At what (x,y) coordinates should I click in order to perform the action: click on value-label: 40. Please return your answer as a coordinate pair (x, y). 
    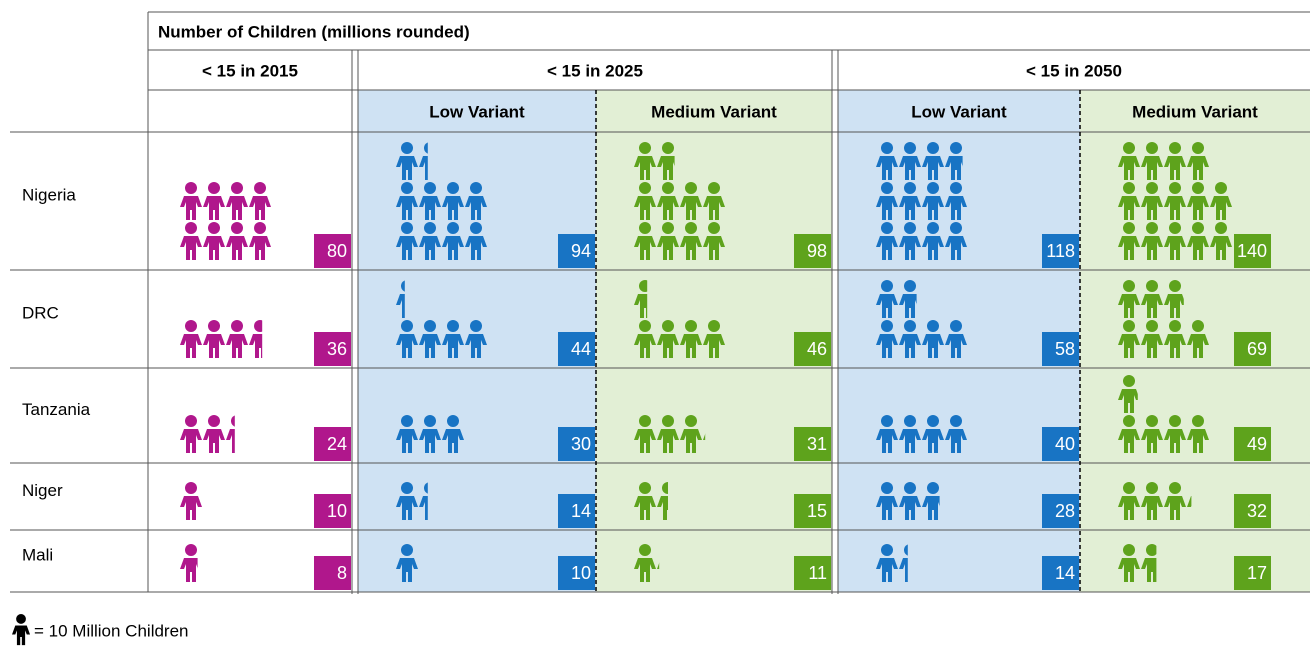
    Looking at the image, I should click on (1065, 444).